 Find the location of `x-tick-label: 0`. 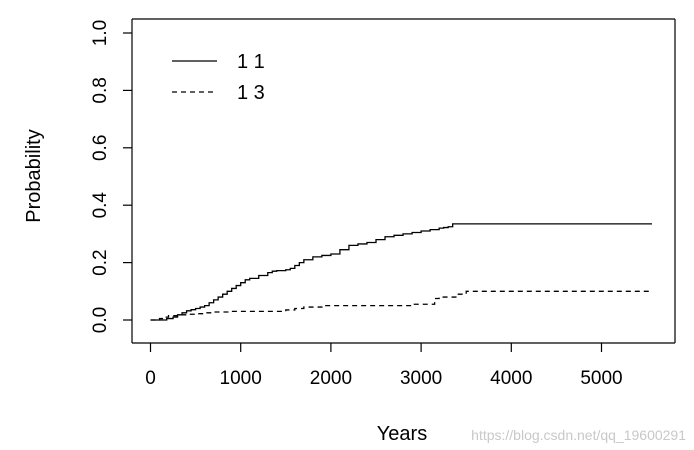

x-tick-label: 0 is located at coordinates (150, 378).